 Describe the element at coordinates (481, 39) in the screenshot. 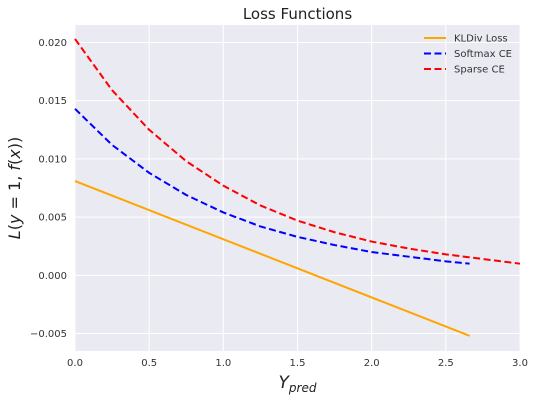

I see `legend-label: KLDiv Loss` at that location.